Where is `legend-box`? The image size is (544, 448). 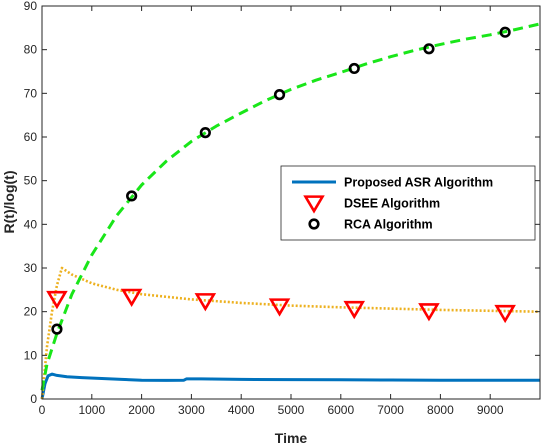
legend-box is located at coordinates (408, 203).